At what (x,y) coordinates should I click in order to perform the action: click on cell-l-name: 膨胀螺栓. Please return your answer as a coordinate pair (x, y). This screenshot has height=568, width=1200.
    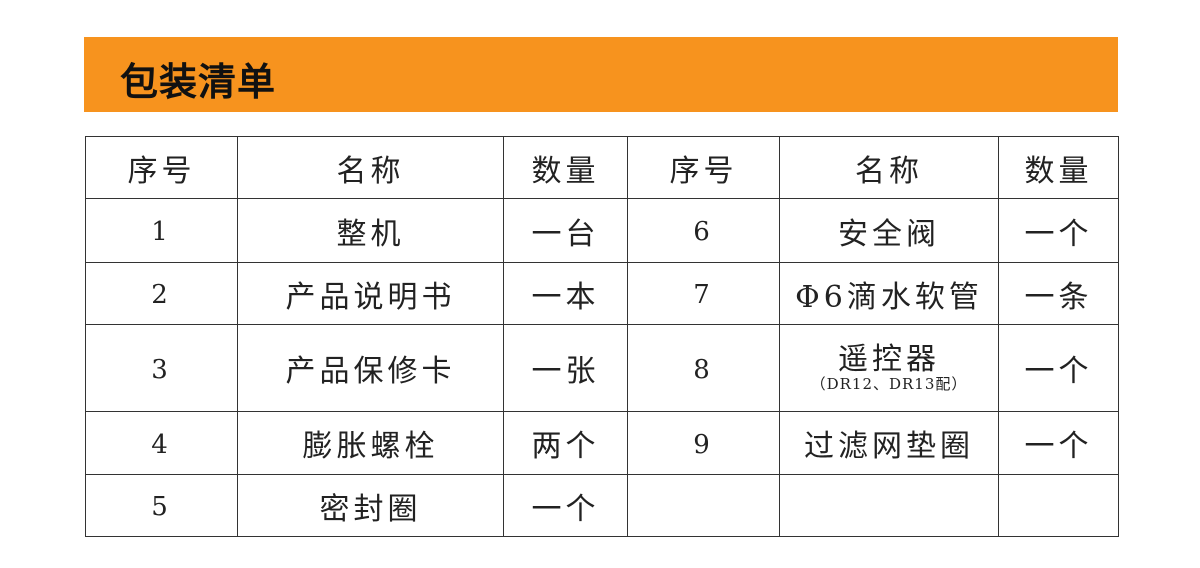
    Looking at the image, I should click on (370, 443).